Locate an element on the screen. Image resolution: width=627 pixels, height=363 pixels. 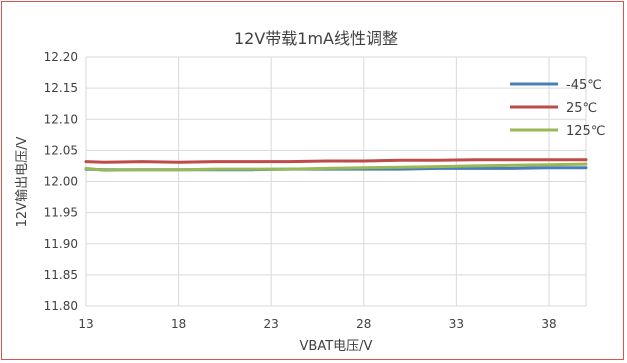
y-tick-label: 12.10 is located at coordinates (61, 119).